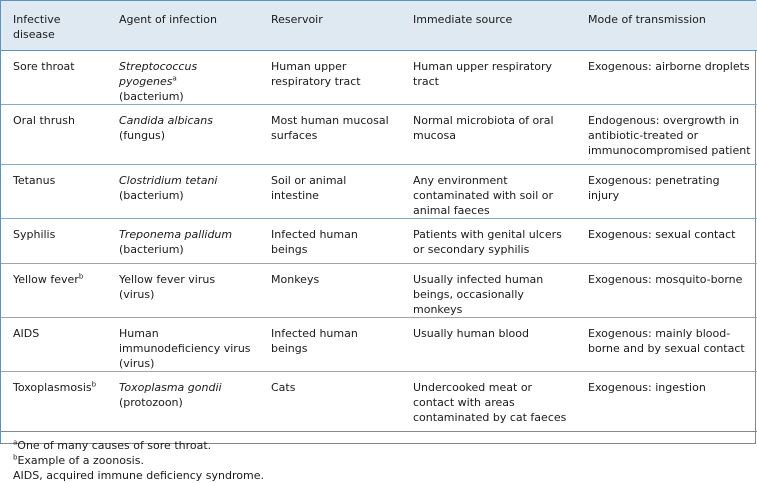 This screenshot has height=483, width=757. I want to click on agent-type: (fungus), so click(142, 135).